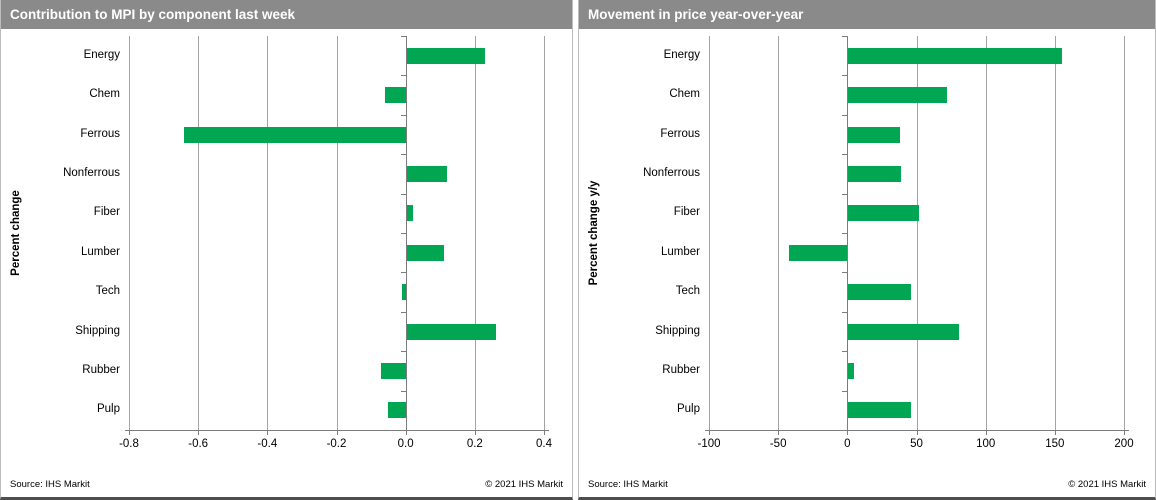 This screenshot has height=500, width=1156. I want to click on x-tick-label: -0.4, so click(267, 444).